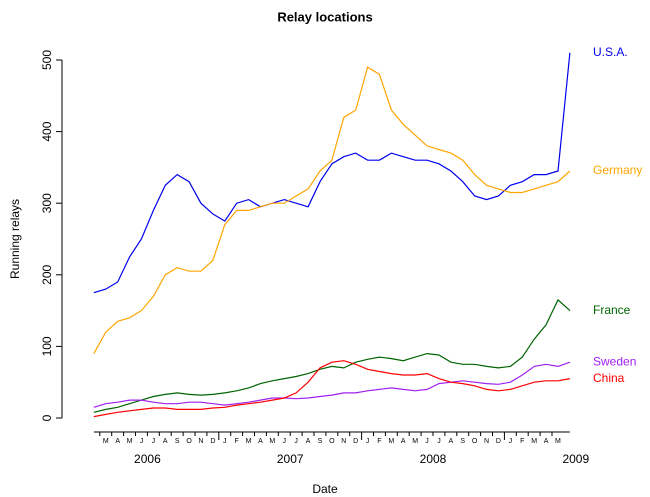 This screenshot has height=497, width=650. Describe the element at coordinates (433, 459) in the screenshot. I see `year-label: 2008` at that location.